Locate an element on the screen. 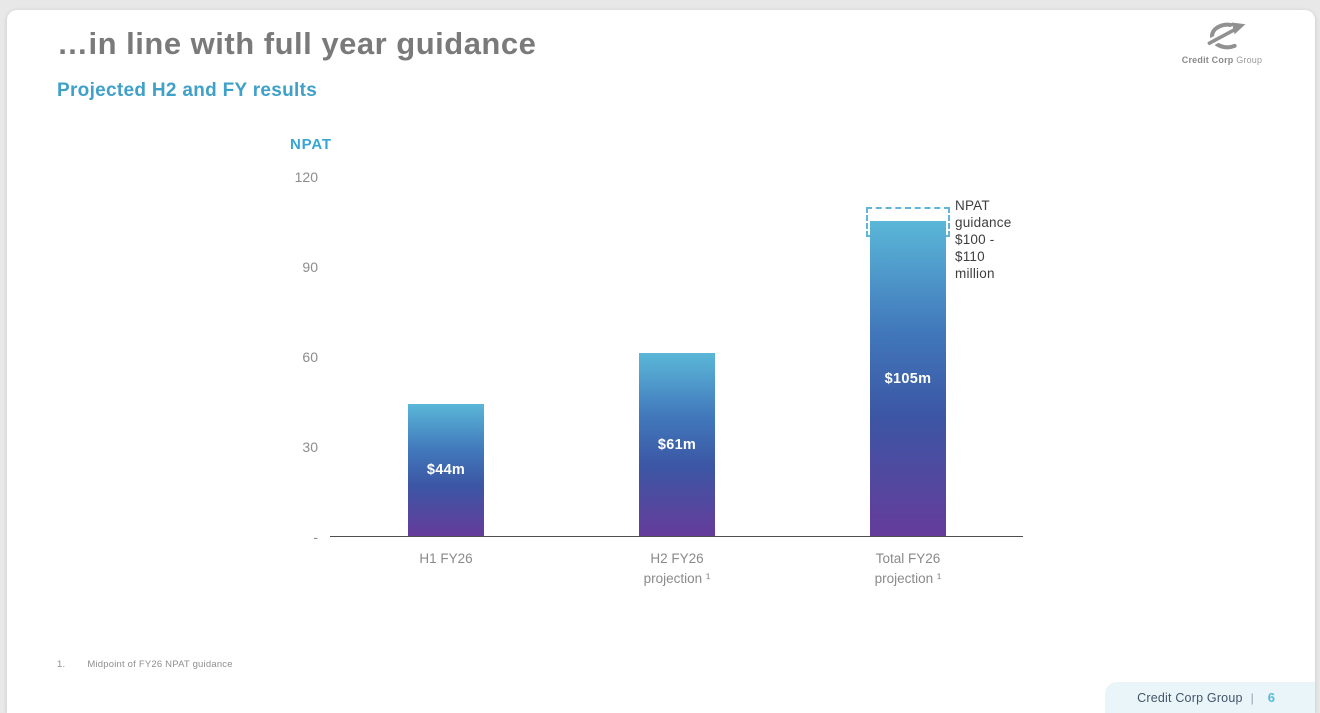 Image resolution: width=1320 pixels, height=713 pixels. footnote-number: 1. is located at coordinates (61, 664).